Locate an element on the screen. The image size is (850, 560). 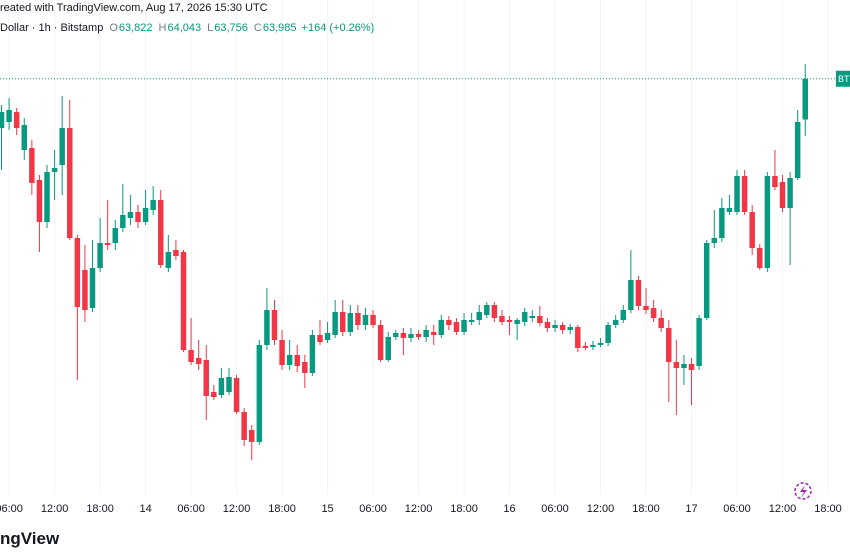
ohlc-key: O is located at coordinates (113, 28).